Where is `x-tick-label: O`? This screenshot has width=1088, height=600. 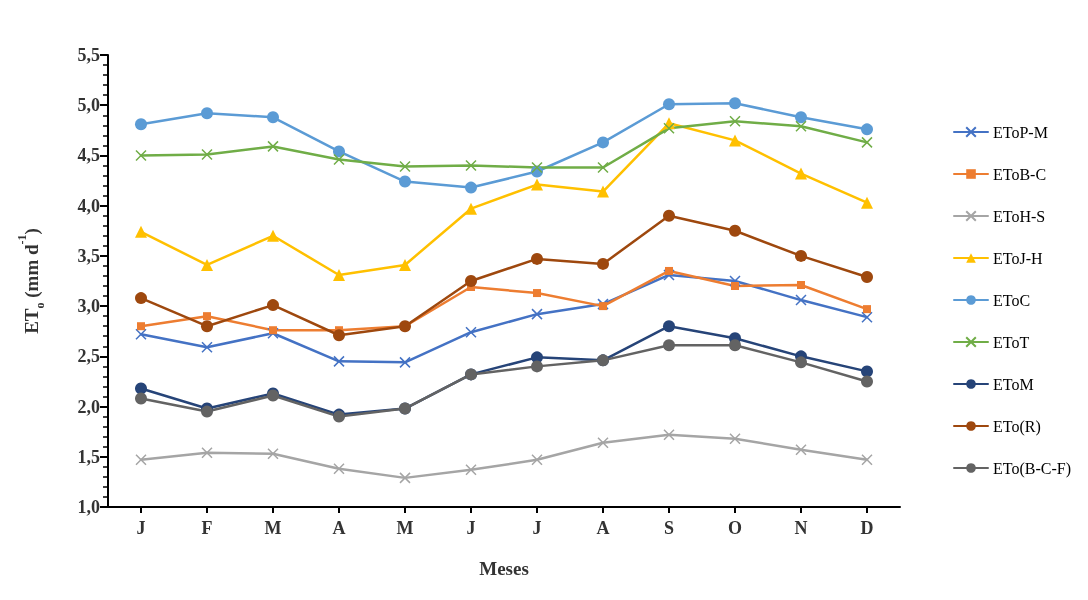 x-tick-label: O is located at coordinates (735, 528).